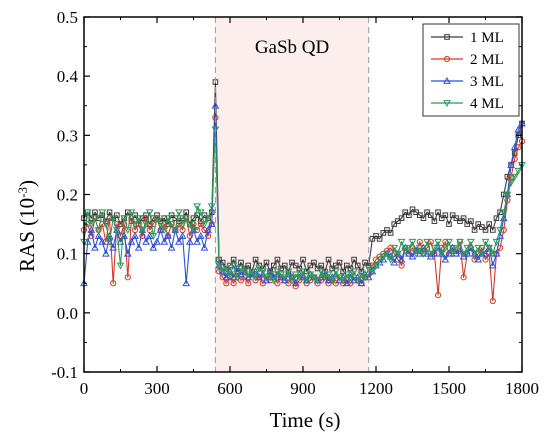 This screenshot has width=550, height=438. Describe the element at coordinates (67, 135) in the screenshot. I see `y-tick-label: 0.3` at that location.